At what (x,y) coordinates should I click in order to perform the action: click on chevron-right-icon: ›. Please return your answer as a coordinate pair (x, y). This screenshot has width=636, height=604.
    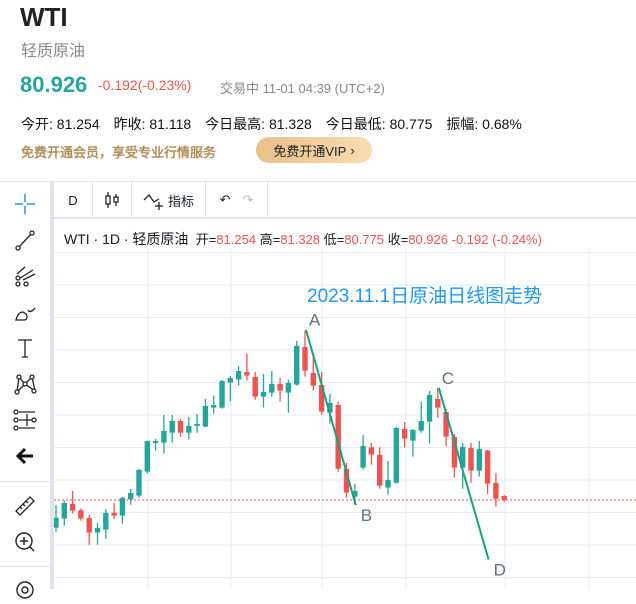
    Looking at the image, I should click on (352, 150).